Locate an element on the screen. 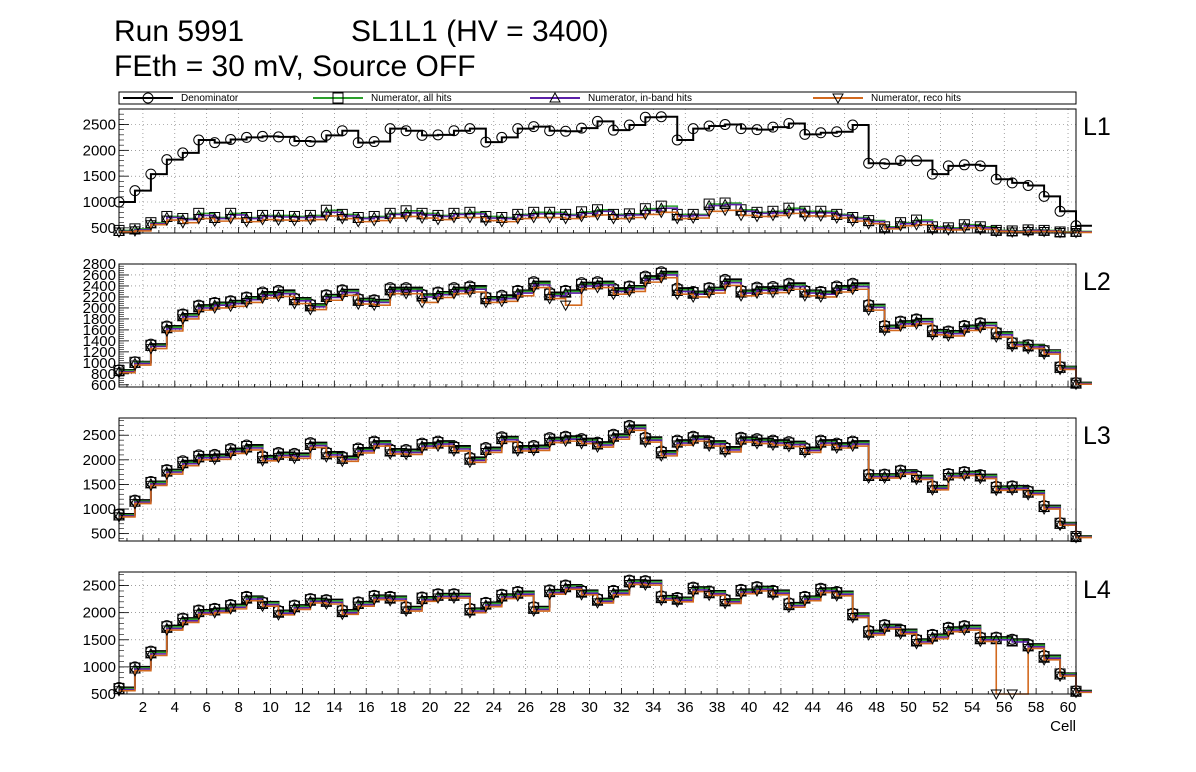 Image resolution: width=1196 pixels, height=772 pixels. y-tick-label: 2500 is located at coordinates (99, 435).